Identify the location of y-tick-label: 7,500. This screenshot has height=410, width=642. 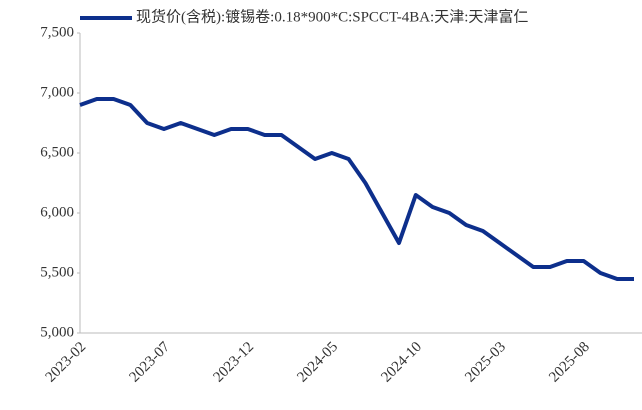
(57, 32).